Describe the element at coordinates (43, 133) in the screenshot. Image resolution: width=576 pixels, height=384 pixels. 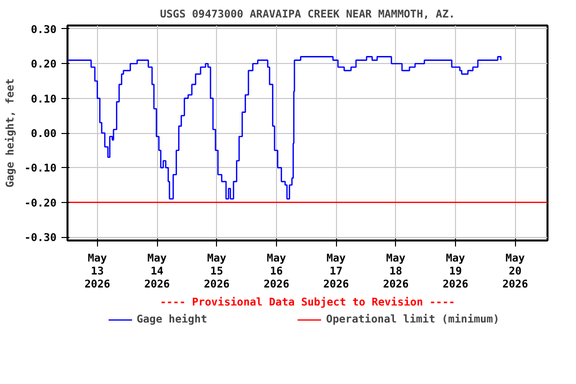
I see `y-tick-label: 0.00` at that location.